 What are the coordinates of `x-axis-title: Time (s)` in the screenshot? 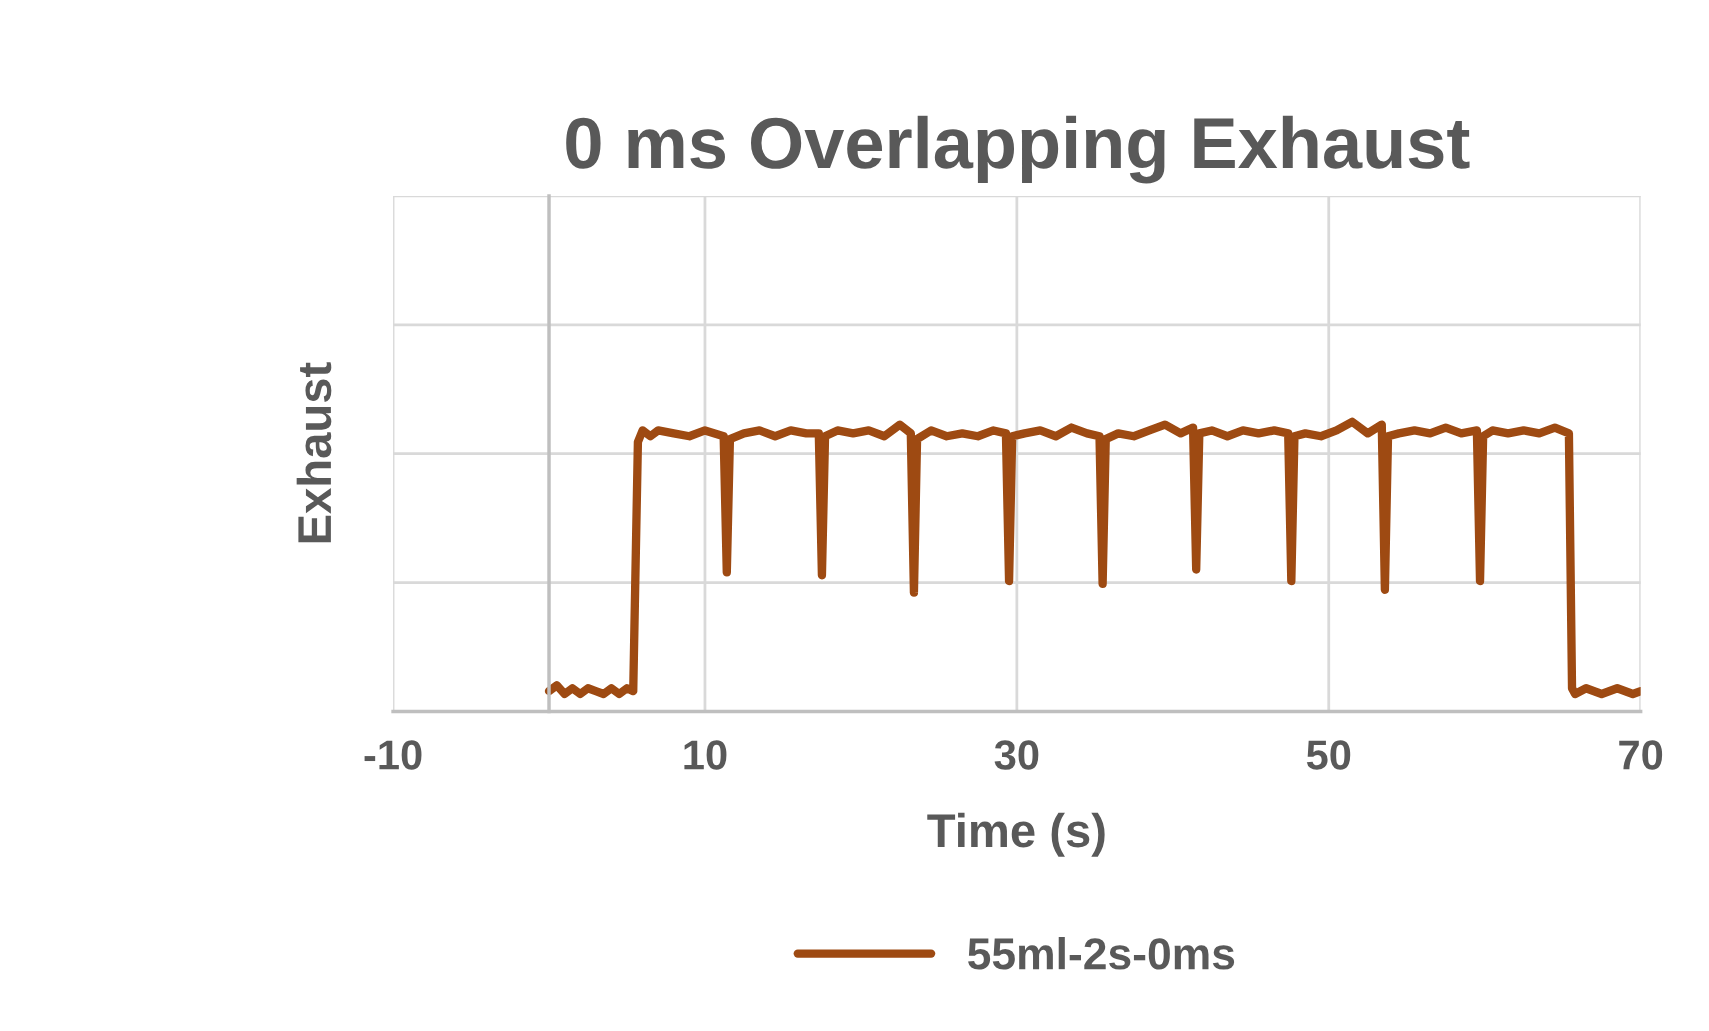 It's located at (1016, 834).